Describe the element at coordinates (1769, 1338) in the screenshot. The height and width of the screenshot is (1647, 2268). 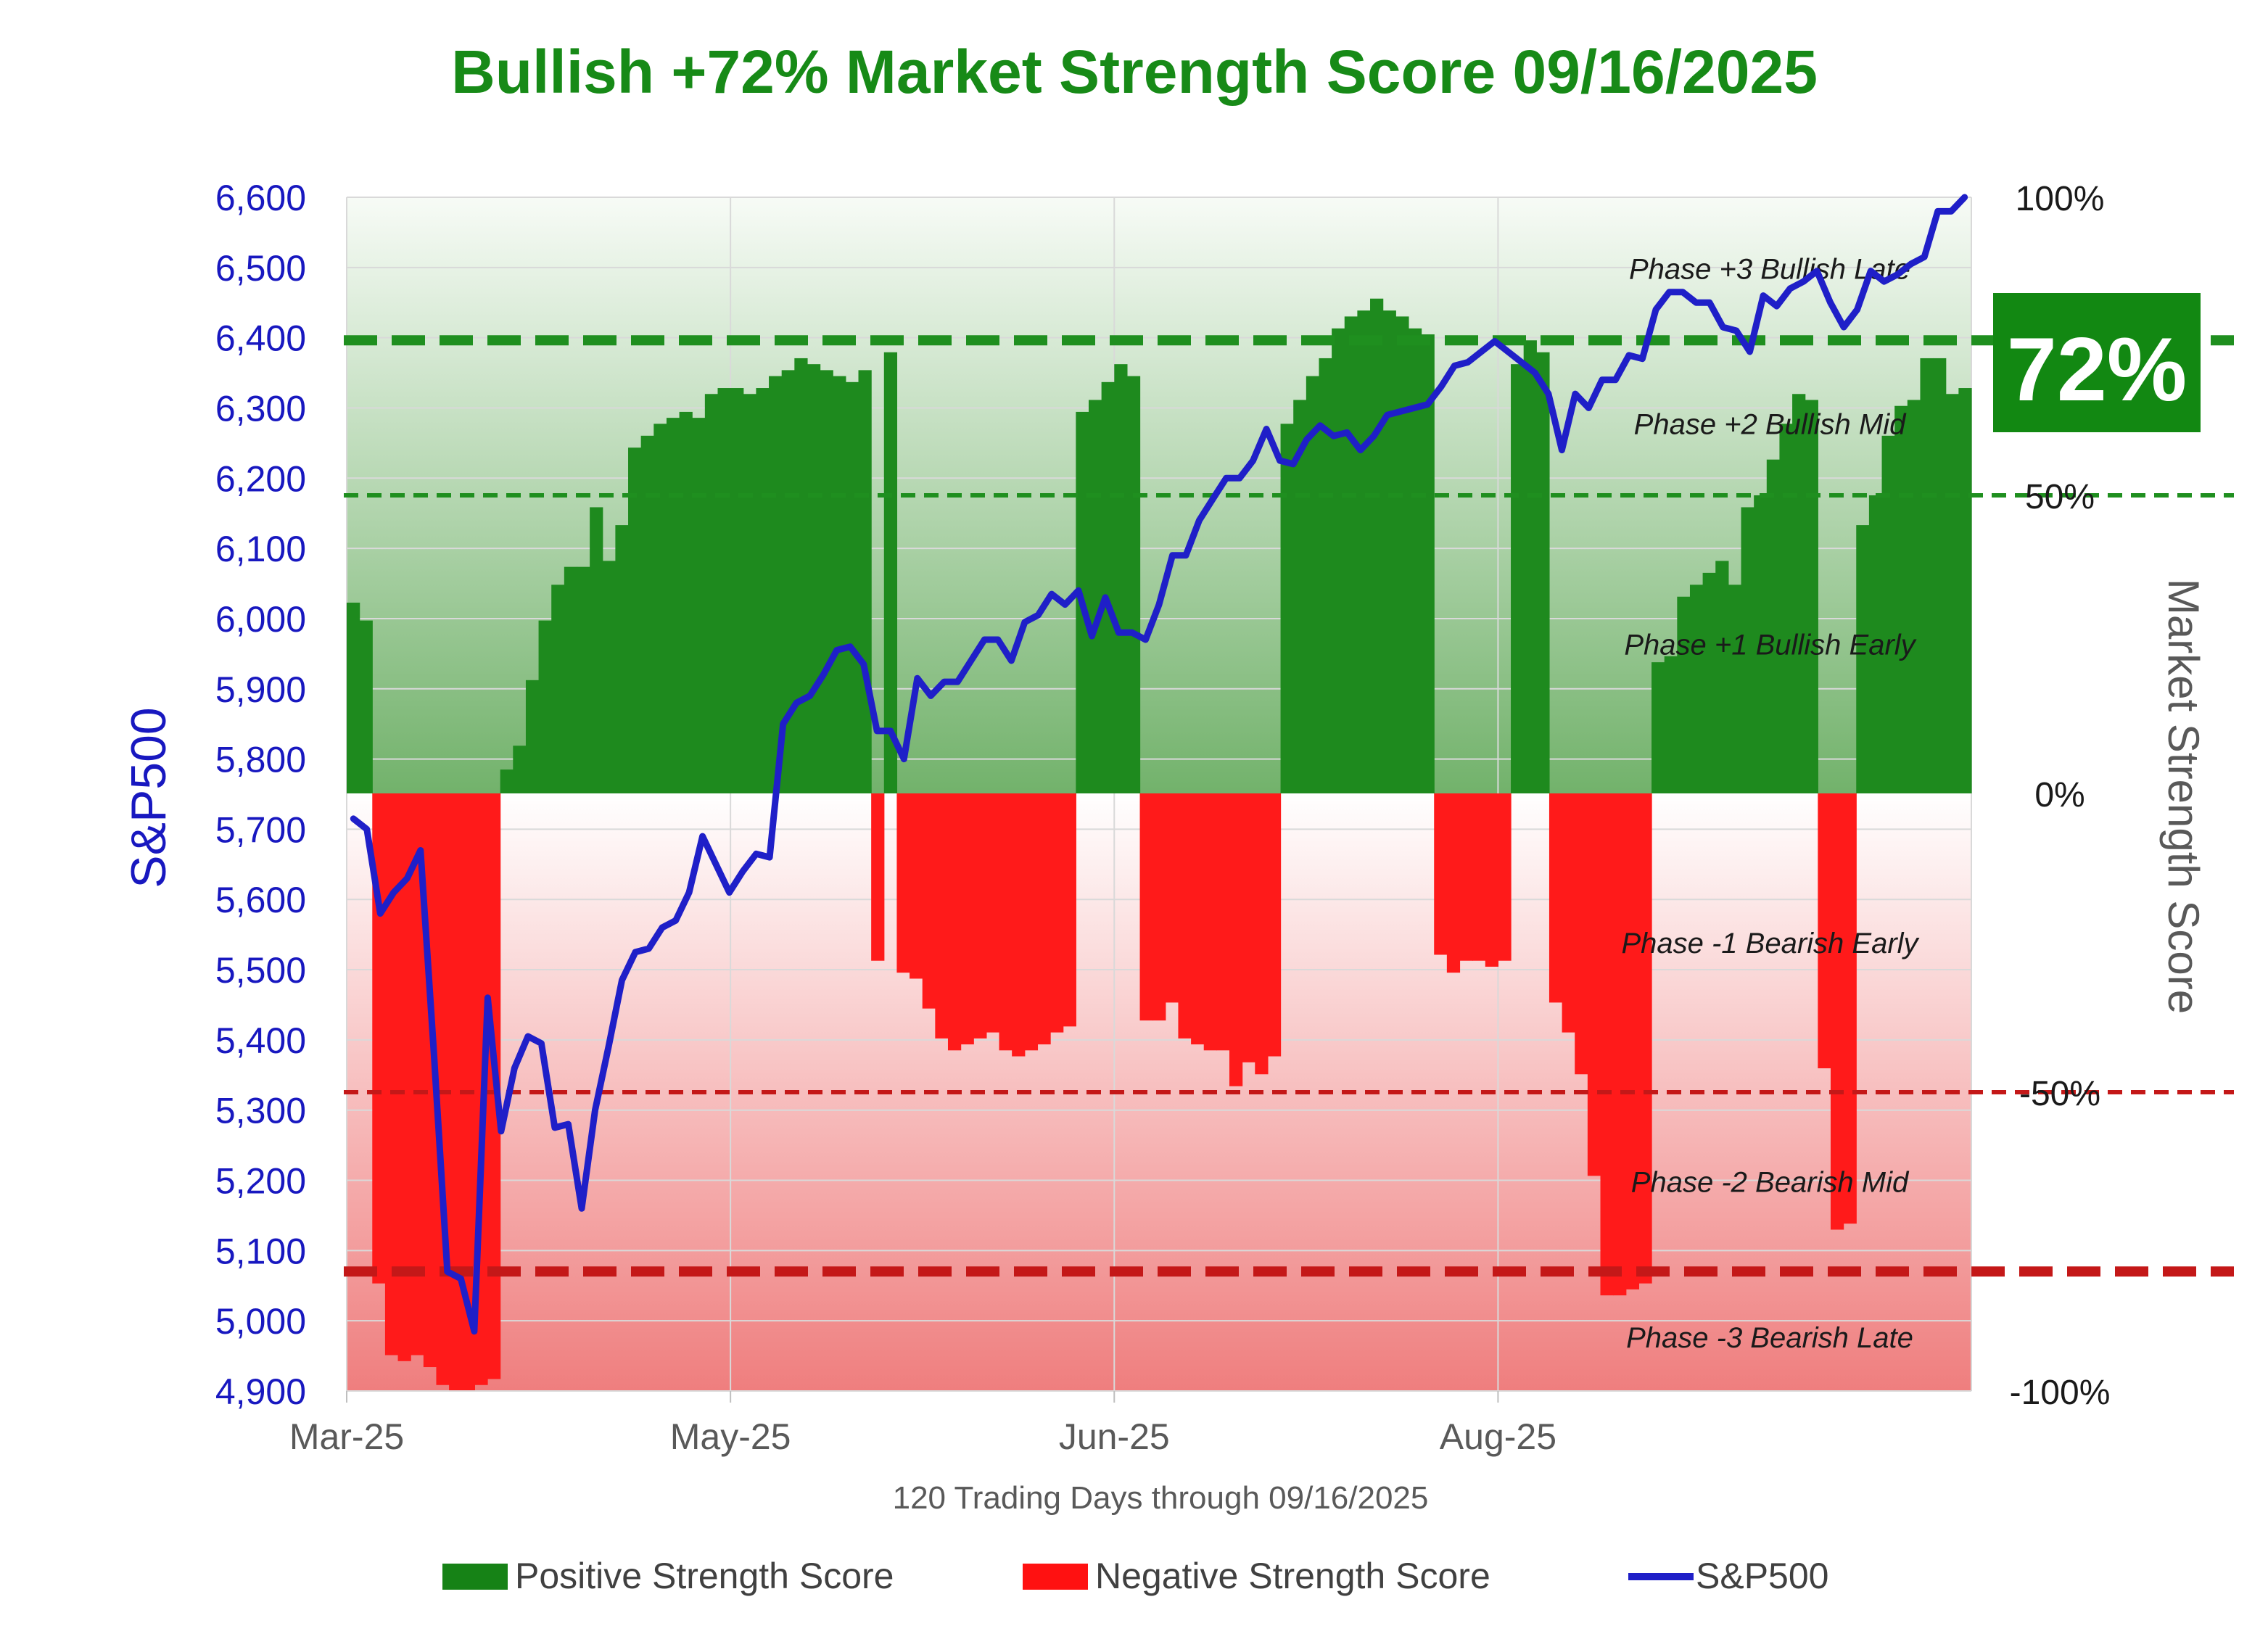
I see `phase-label: Phase -3 Bearish Late` at that location.